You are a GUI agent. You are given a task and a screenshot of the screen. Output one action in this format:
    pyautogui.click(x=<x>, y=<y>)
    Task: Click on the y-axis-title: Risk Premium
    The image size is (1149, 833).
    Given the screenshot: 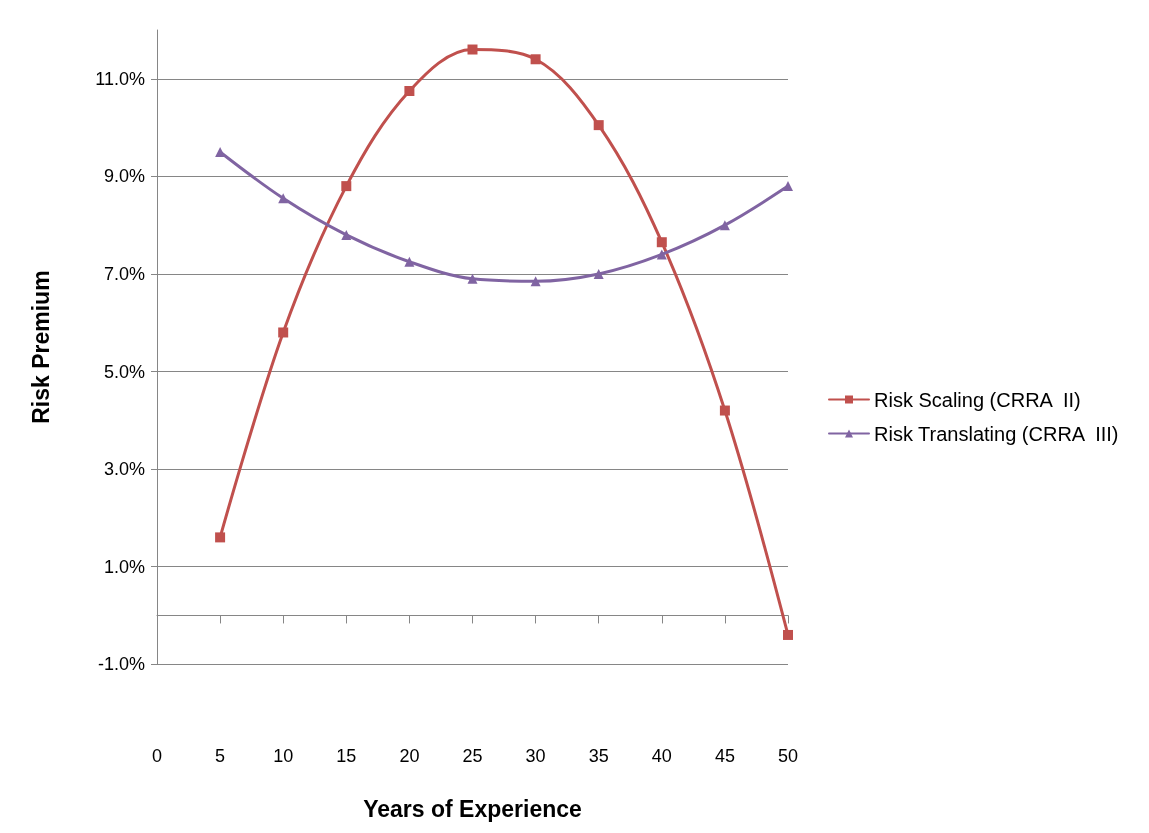 What is the action you would take?
    pyautogui.click(x=40, y=347)
    